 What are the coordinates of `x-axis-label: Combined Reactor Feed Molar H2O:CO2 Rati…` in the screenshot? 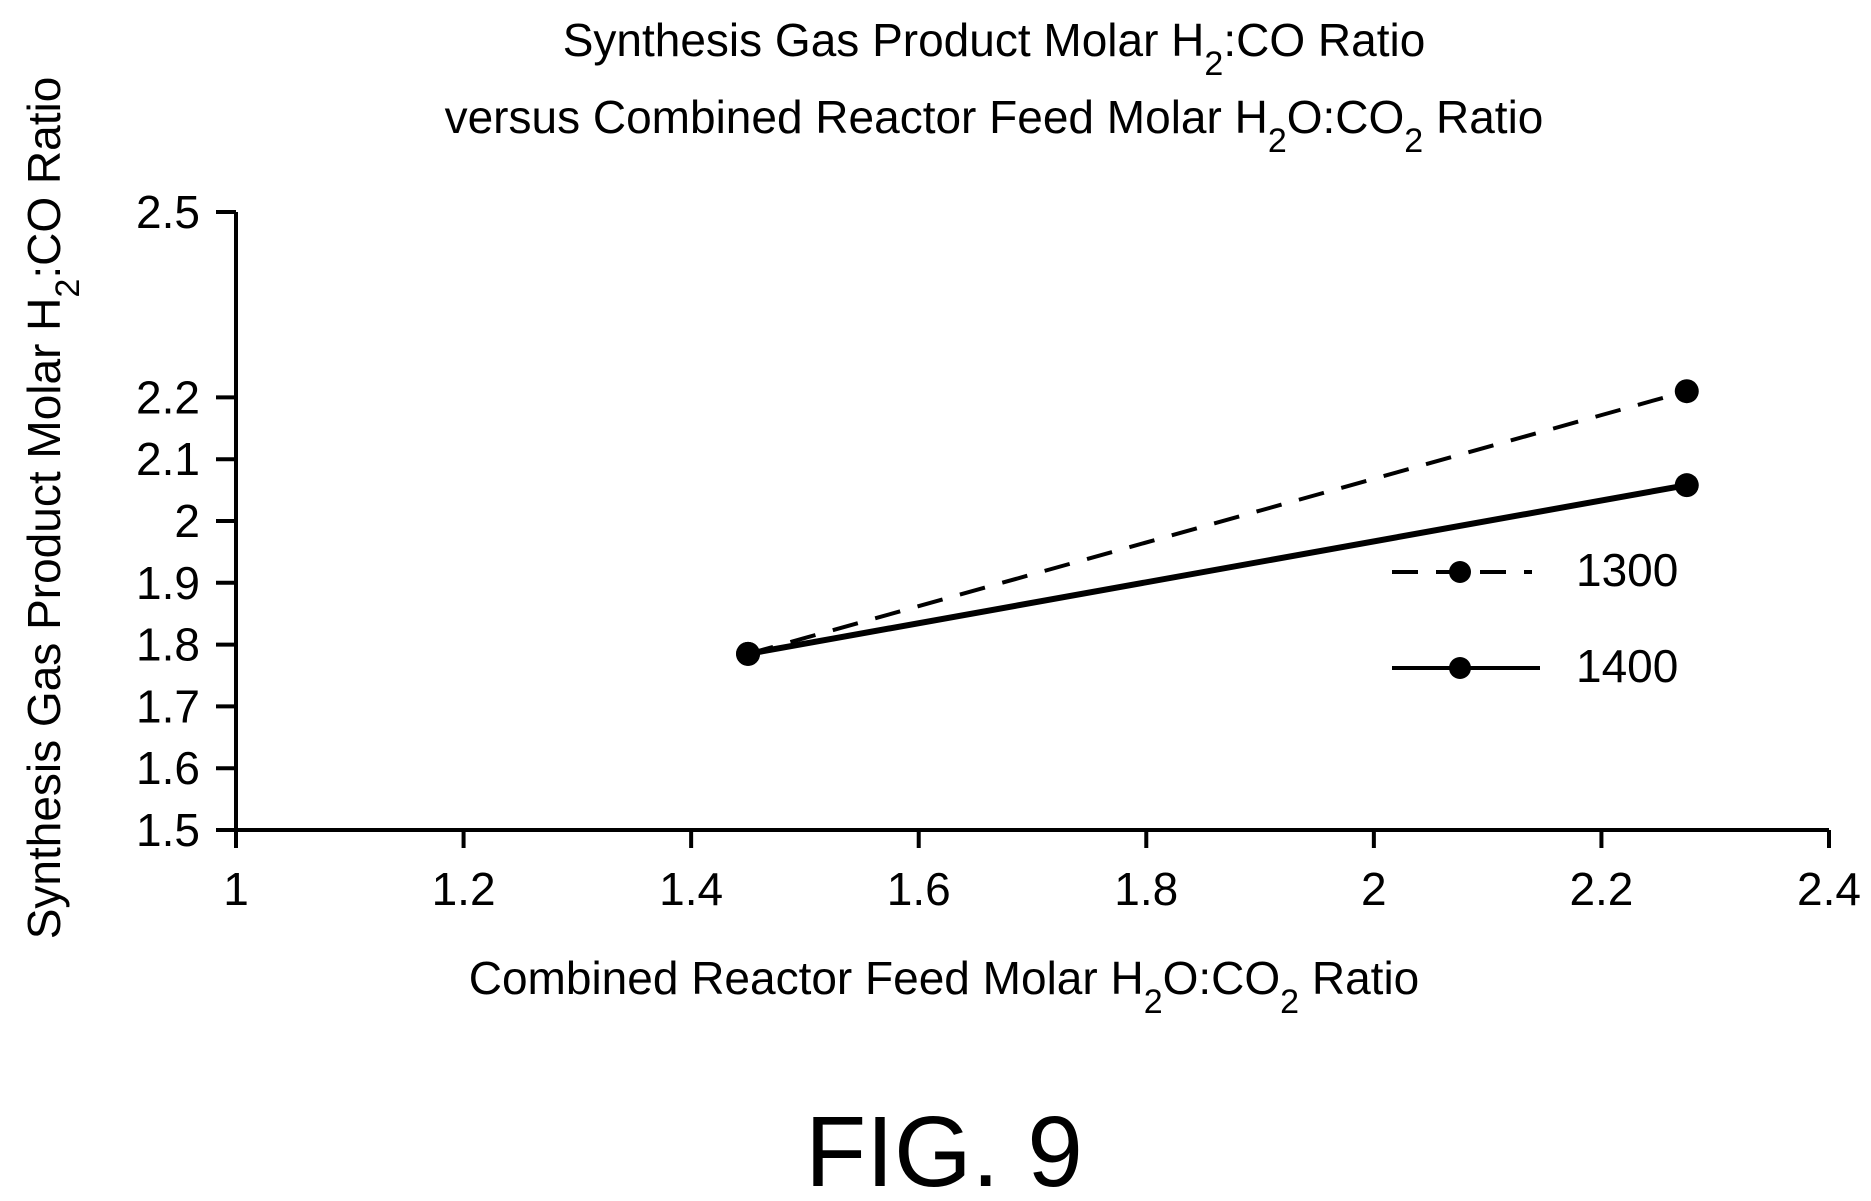 It's located at (944, 986).